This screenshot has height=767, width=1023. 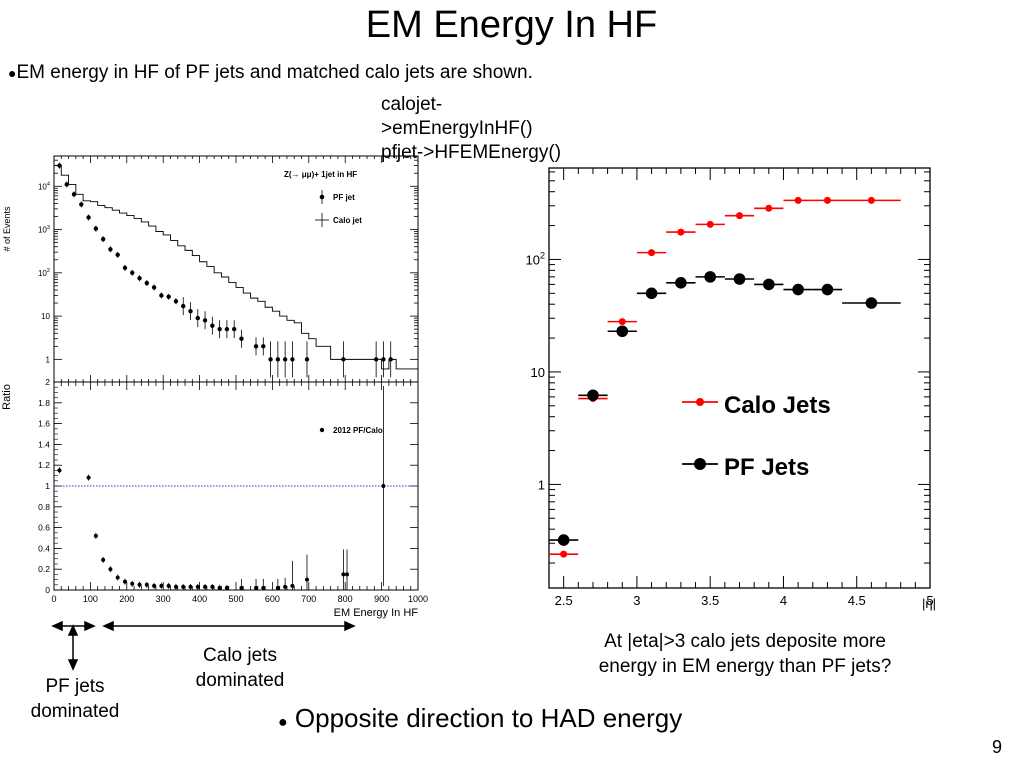 What do you see at coordinates (457, 128) in the screenshot?
I see `note-line: >emEnergyInHF()` at bounding box center [457, 128].